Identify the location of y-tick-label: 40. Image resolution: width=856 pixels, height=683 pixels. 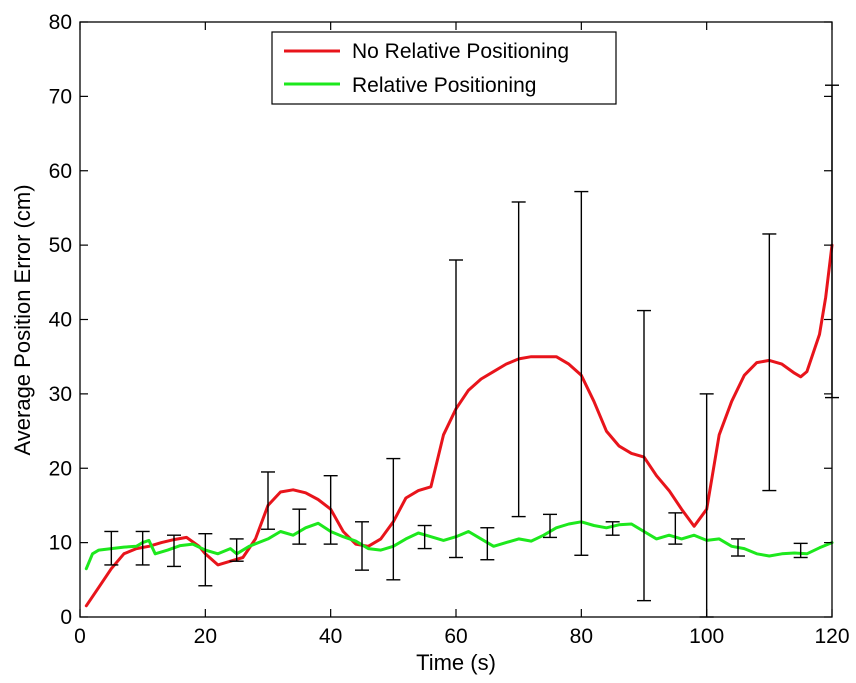
(60, 320).